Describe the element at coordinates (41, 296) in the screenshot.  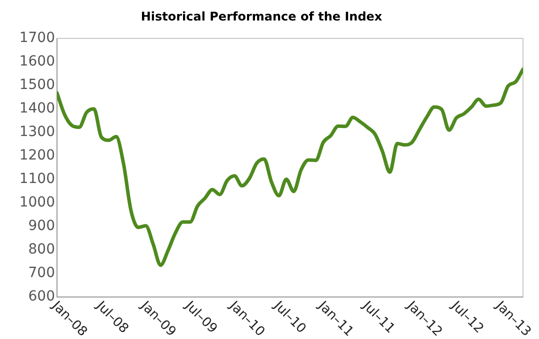
I see `y-tick-label: 600` at that location.